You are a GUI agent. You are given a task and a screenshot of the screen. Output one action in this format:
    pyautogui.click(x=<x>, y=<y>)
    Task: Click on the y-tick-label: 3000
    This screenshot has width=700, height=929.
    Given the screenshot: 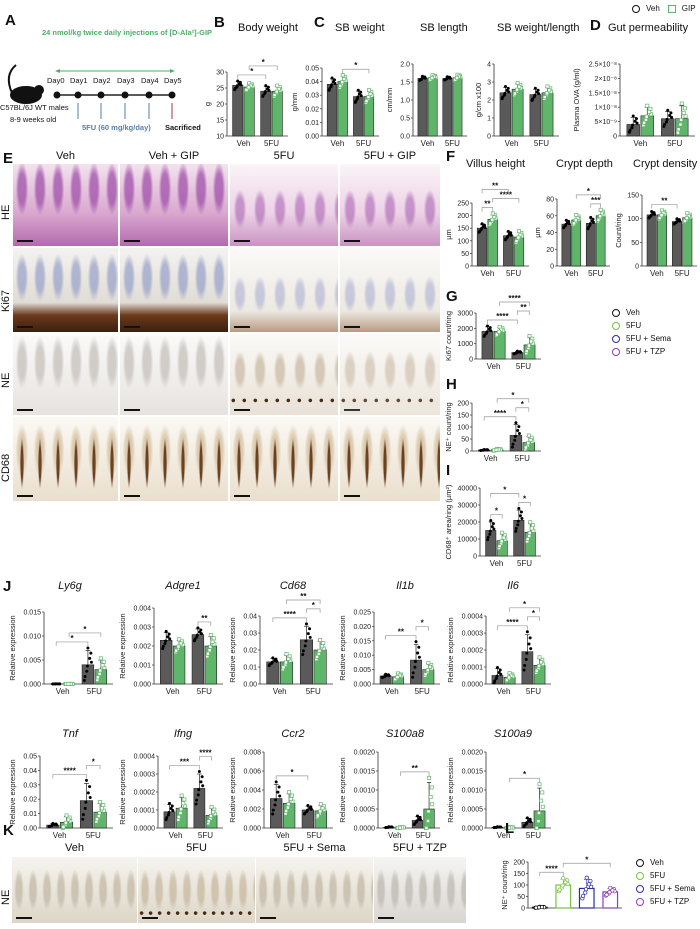 What is the action you would take?
    pyautogui.click(x=465, y=314)
    